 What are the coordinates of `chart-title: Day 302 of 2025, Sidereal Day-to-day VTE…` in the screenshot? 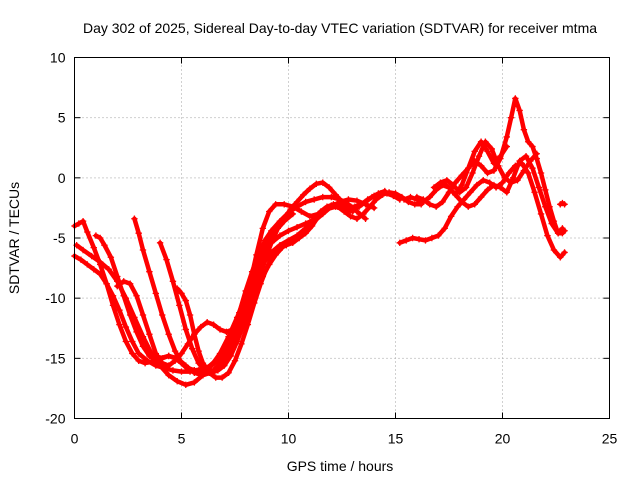 It's located at (340, 28).